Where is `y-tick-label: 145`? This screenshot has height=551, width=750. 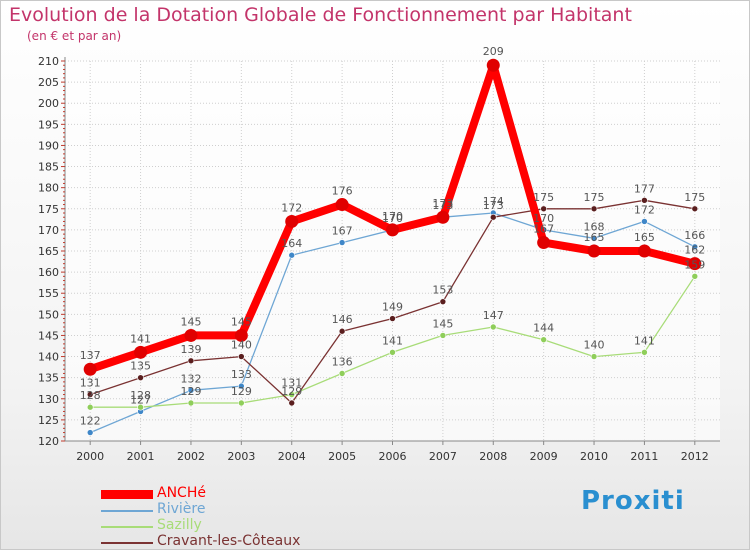 y-tick-label: 145 is located at coordinates (48, 335).